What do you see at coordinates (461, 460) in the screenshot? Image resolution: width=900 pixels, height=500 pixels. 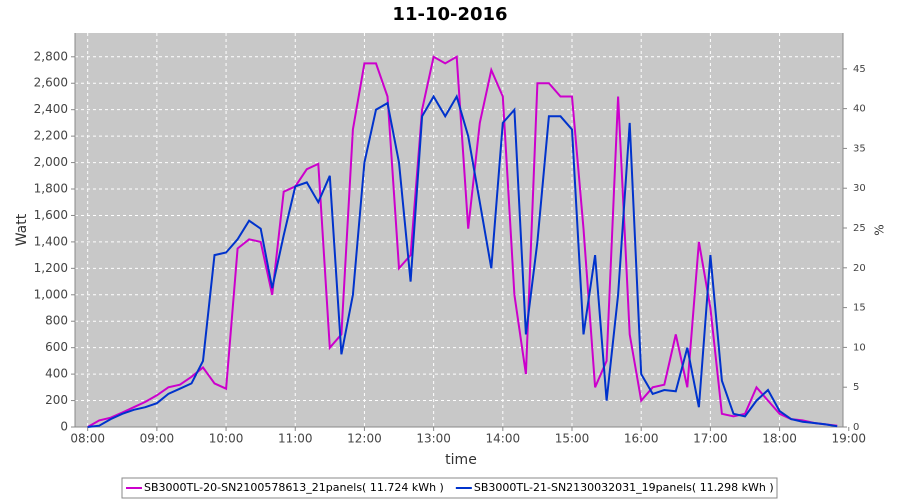 I see `x-axis-label: time` at bounding box center [461, 460].